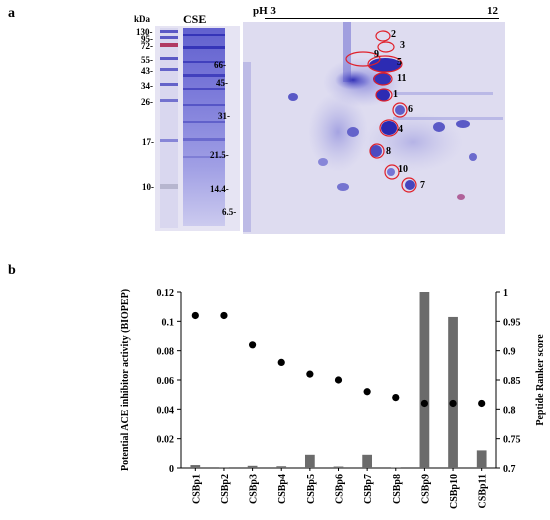 This screenshot has width=550, height=520. What do you see at coordinates (224, 116) in the screenshot?
I see `gel2-mark: 31-` at bounding box center [224, 116].